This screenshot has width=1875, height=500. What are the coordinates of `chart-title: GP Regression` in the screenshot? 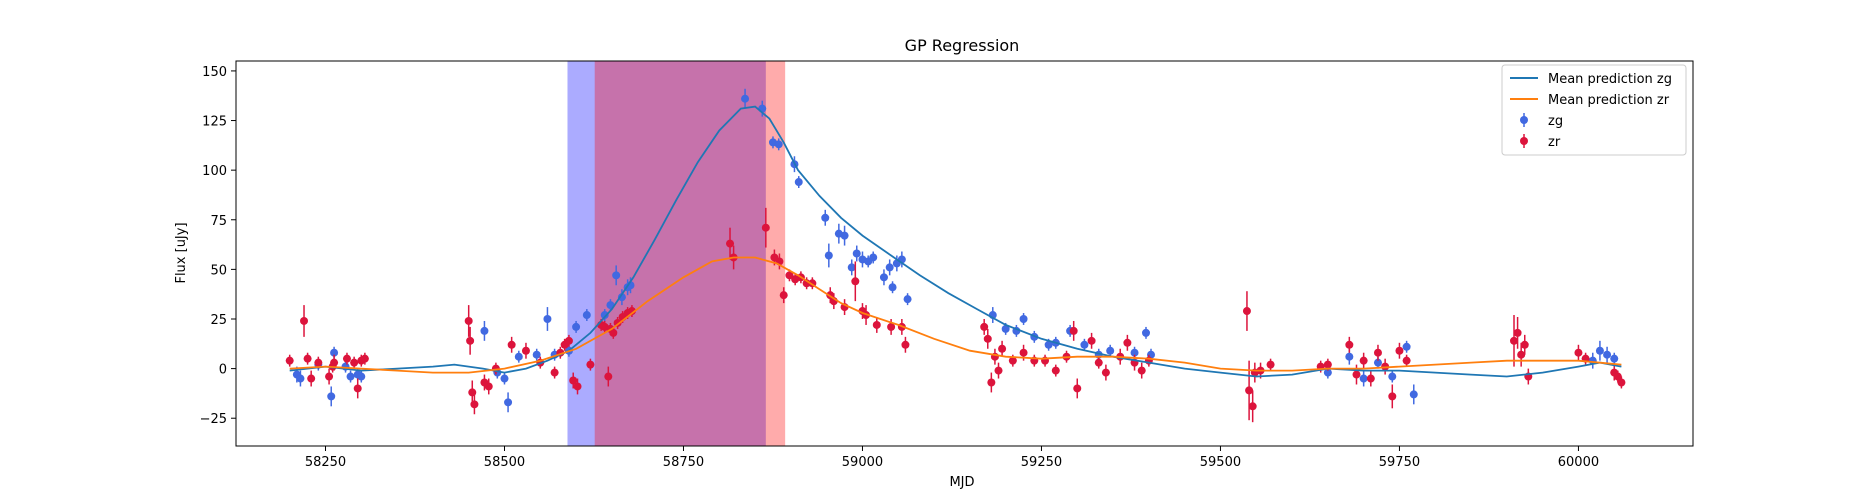 It's located at (962, 45).